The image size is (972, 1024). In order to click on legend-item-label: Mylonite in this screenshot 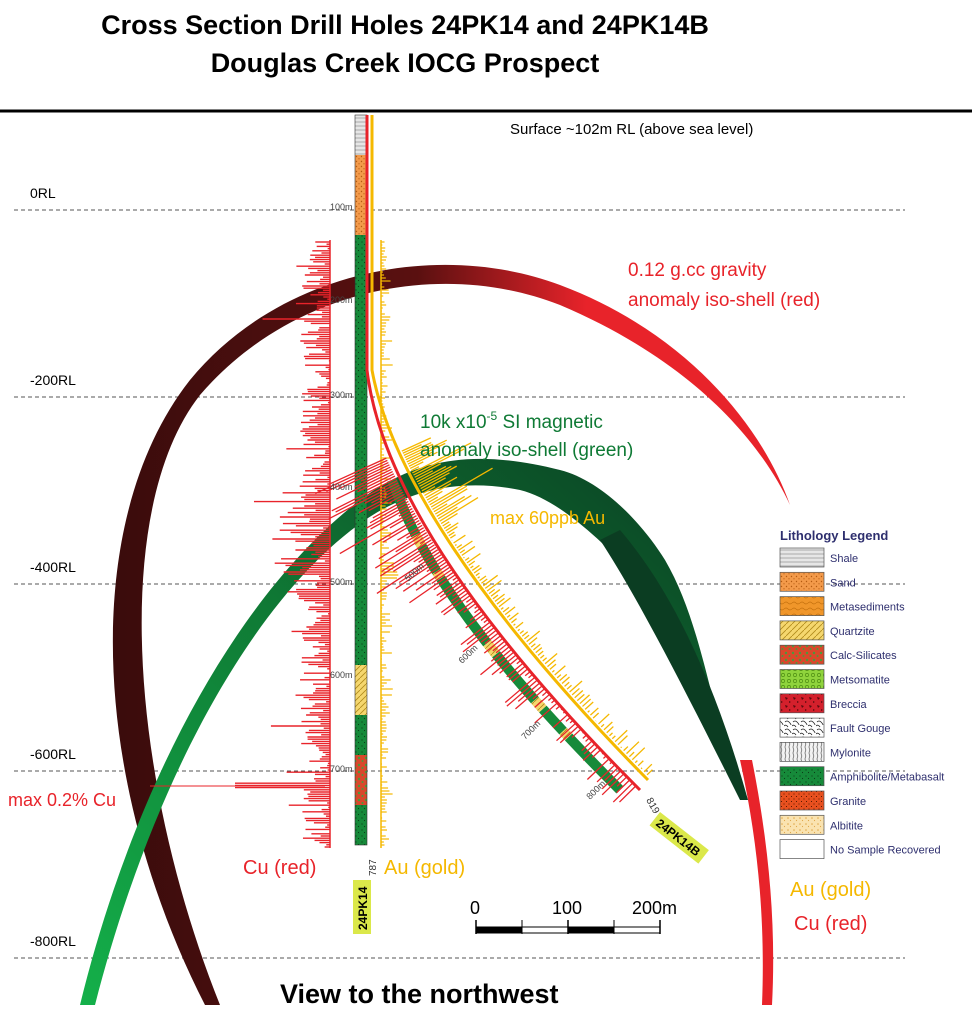, I will do `click(850, 753)`.